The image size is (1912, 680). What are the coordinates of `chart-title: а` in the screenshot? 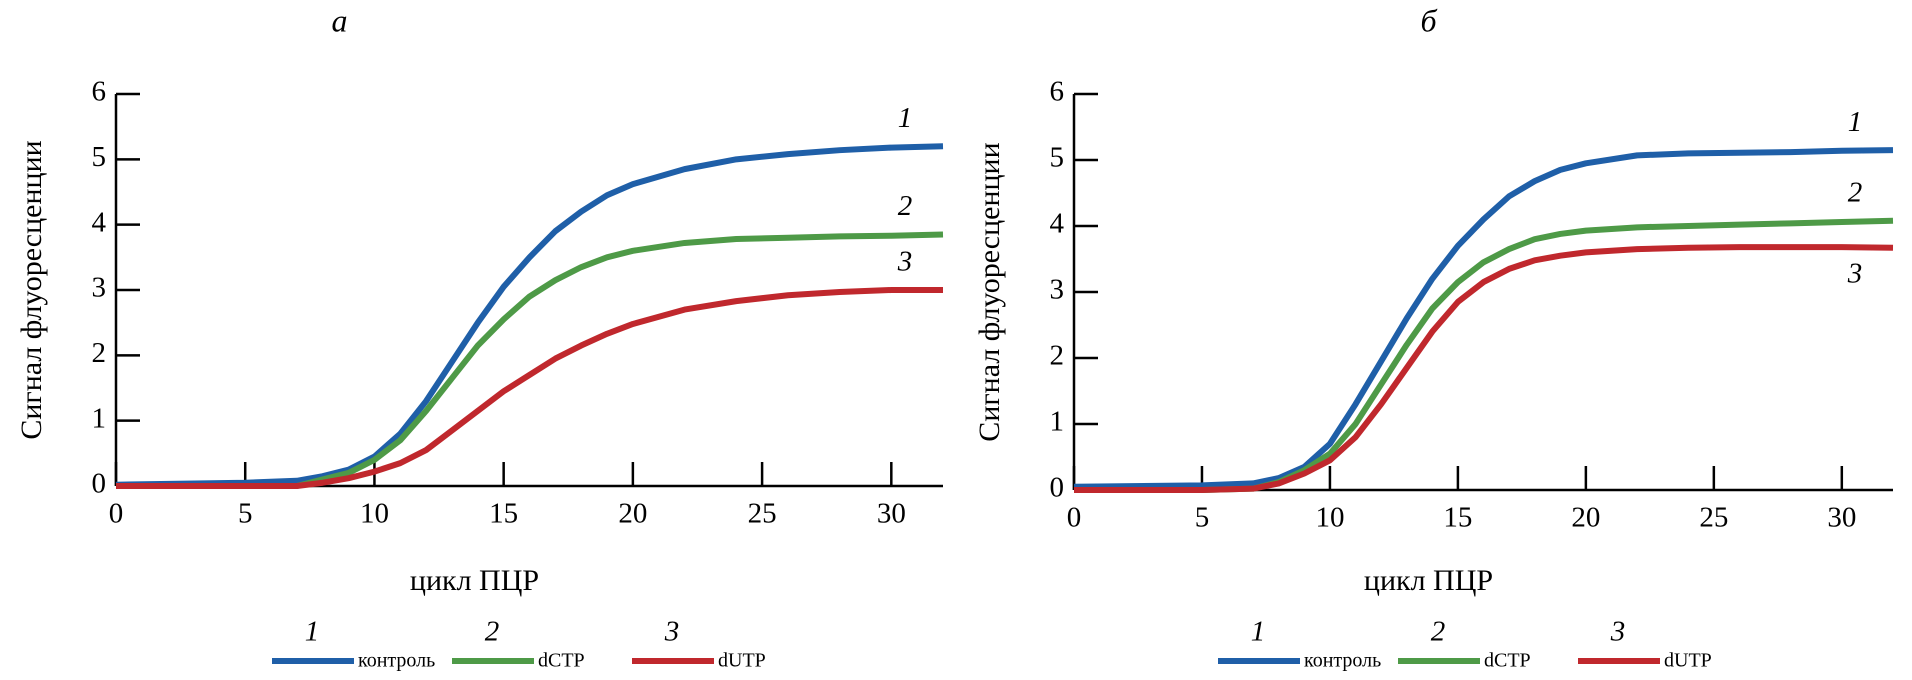 It's located at (340, 20).